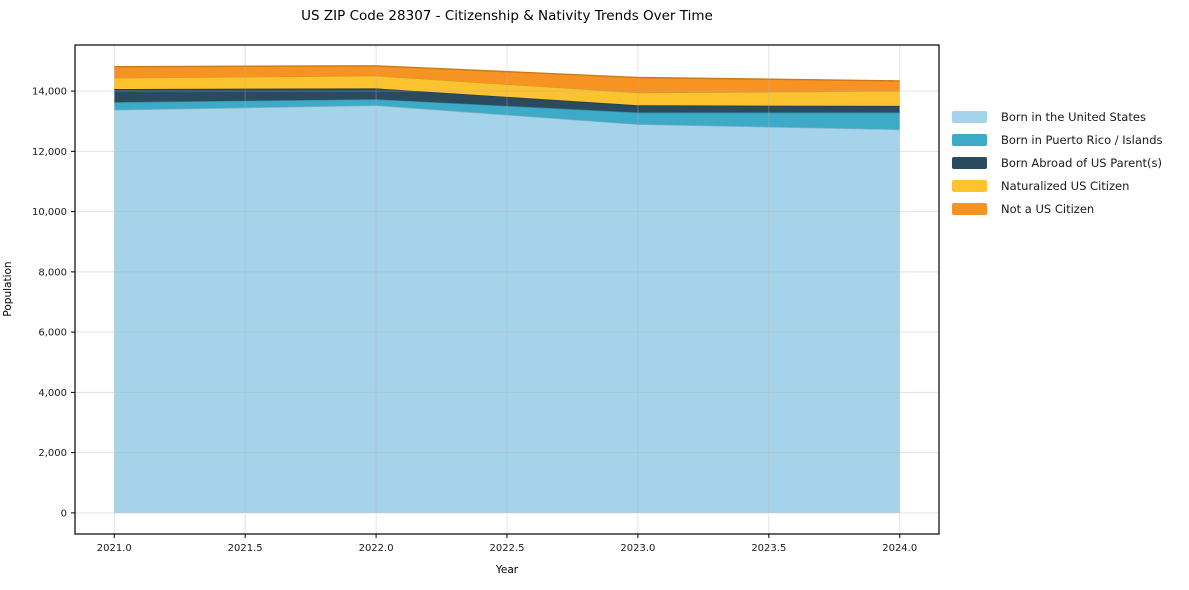  I want to click on y-tick-label: 0, so click(64, 513).